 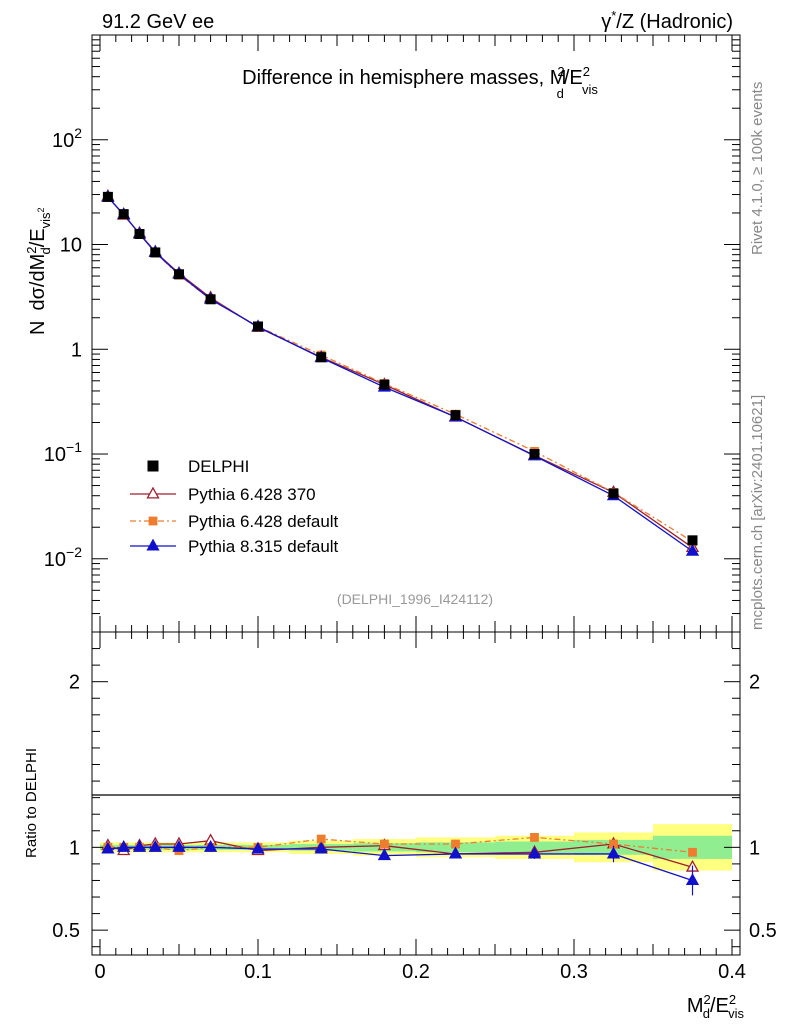 What do you see at coordinates (218, 466) in the screenshot?
I see `legend-label: DELPHI` at bounding box center [218, 466].